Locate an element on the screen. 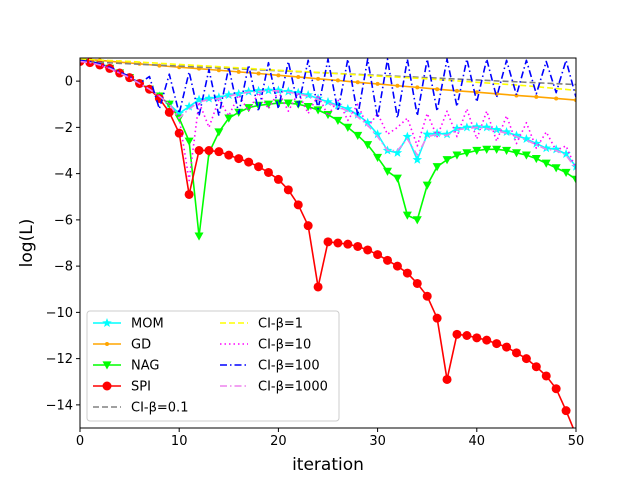 The image size is (640, 480). y-axis-label: log(L) is located at coordinates (27, 243).